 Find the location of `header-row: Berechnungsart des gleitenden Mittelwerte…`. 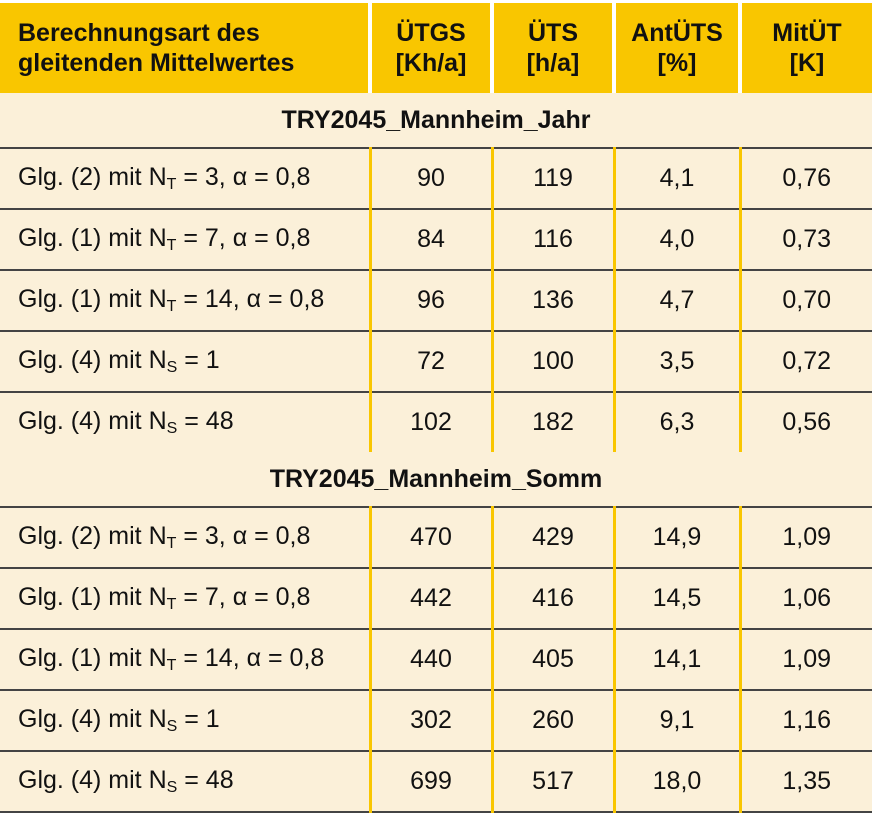

header-row: Berechnungsart des gleitenden Mittelwerte… is located at coordinates (436, 48).